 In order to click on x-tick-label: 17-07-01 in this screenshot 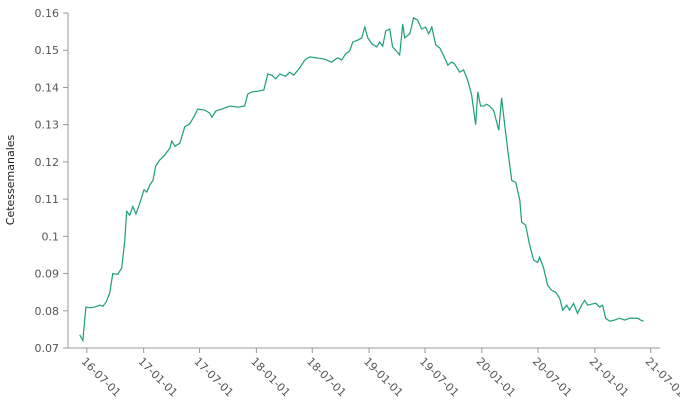, I will do `click(213, 377)`.